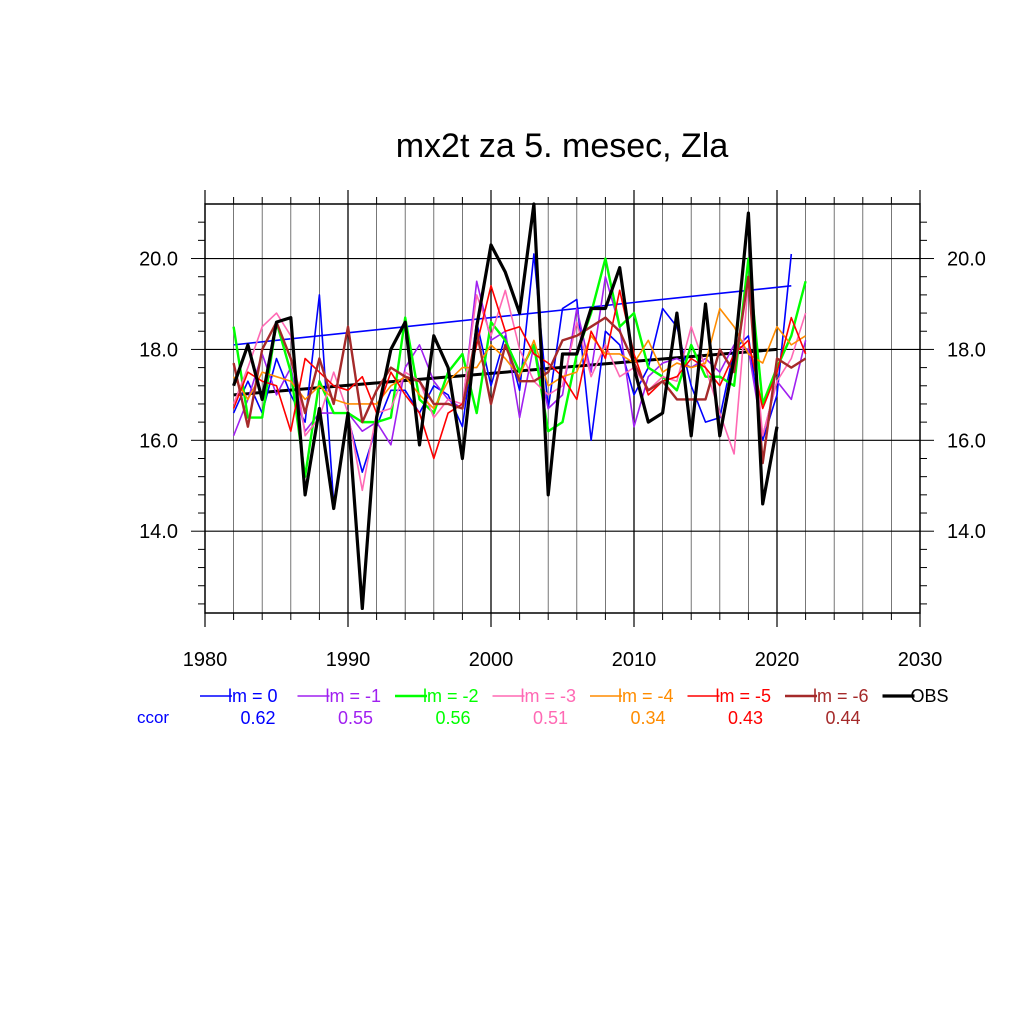 Image resolution: width=1024 pixels, height=1024 pixels. Describe the element at coordinates (158, 350) in the screenshot. I see `y-tick-label-left: 18.0` at that location.